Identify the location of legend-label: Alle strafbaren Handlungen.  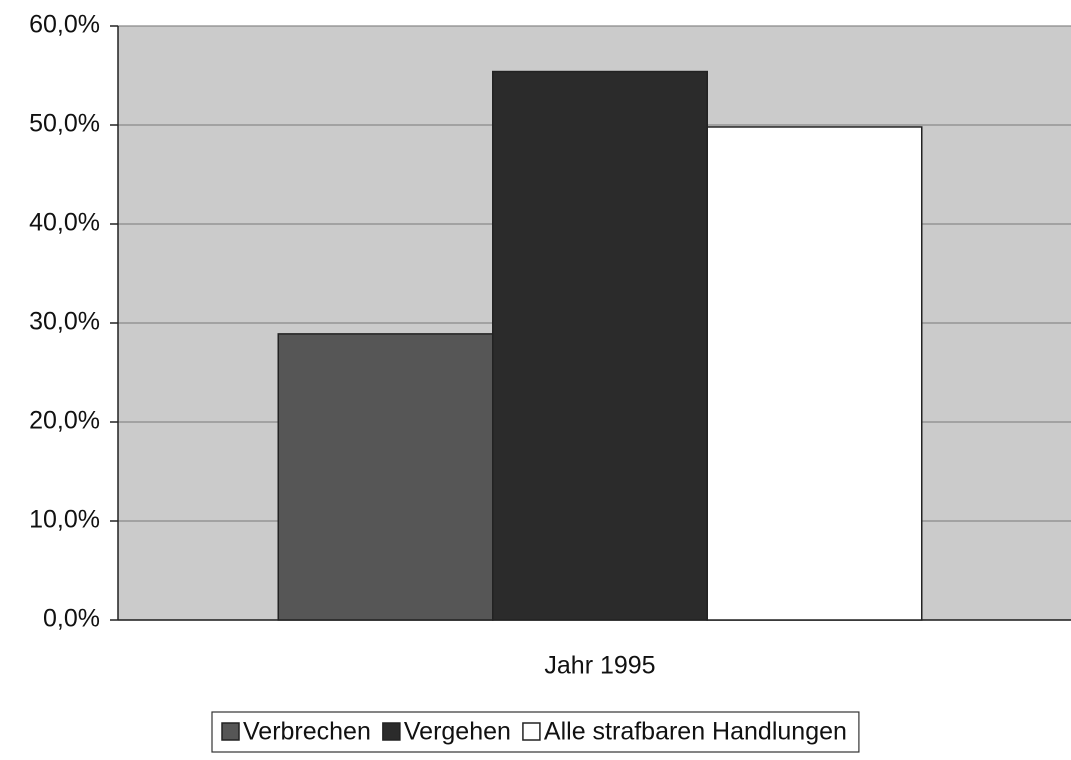
(695, 732).